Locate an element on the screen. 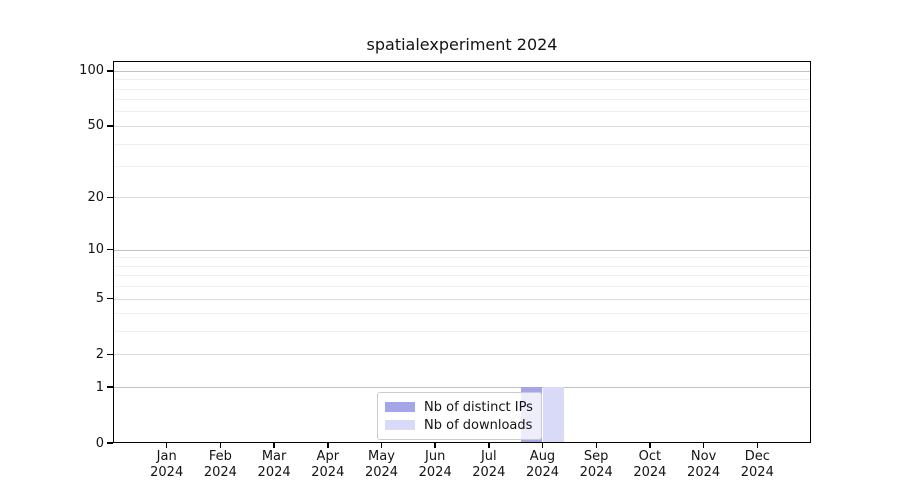 This screenshot has height=500, width=900. legend-label: Nb of distinct IPs is located at coordinates (478, 407).